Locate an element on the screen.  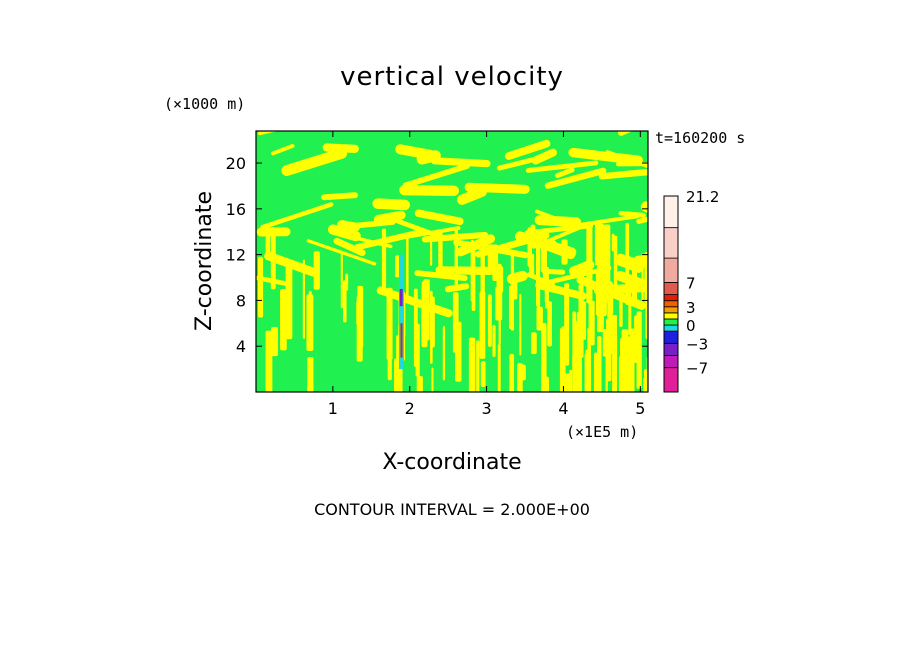
y-tick-label: 4 is located at coordinates (241, 346).